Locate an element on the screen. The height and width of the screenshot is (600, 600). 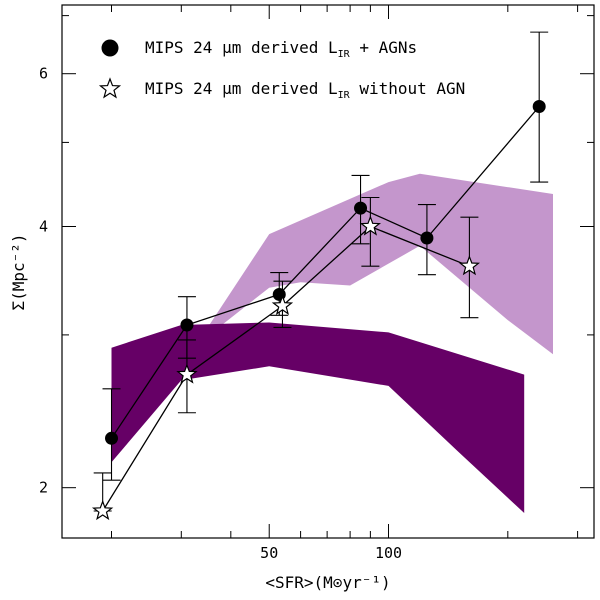
legend-label-agn-tail: + AGNs is located at coordinates (383, 47).